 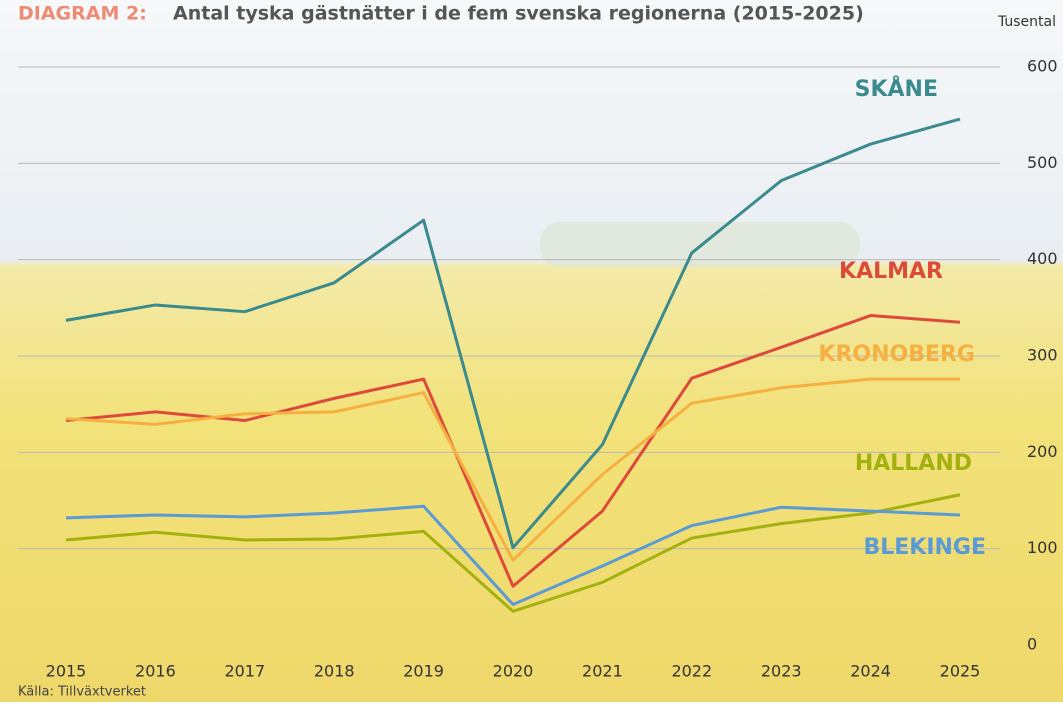 What do you see at coordinates (1042, 547) in the screenshot?
I see `y-tick-label: 100` at bounding box center [1042, 547].